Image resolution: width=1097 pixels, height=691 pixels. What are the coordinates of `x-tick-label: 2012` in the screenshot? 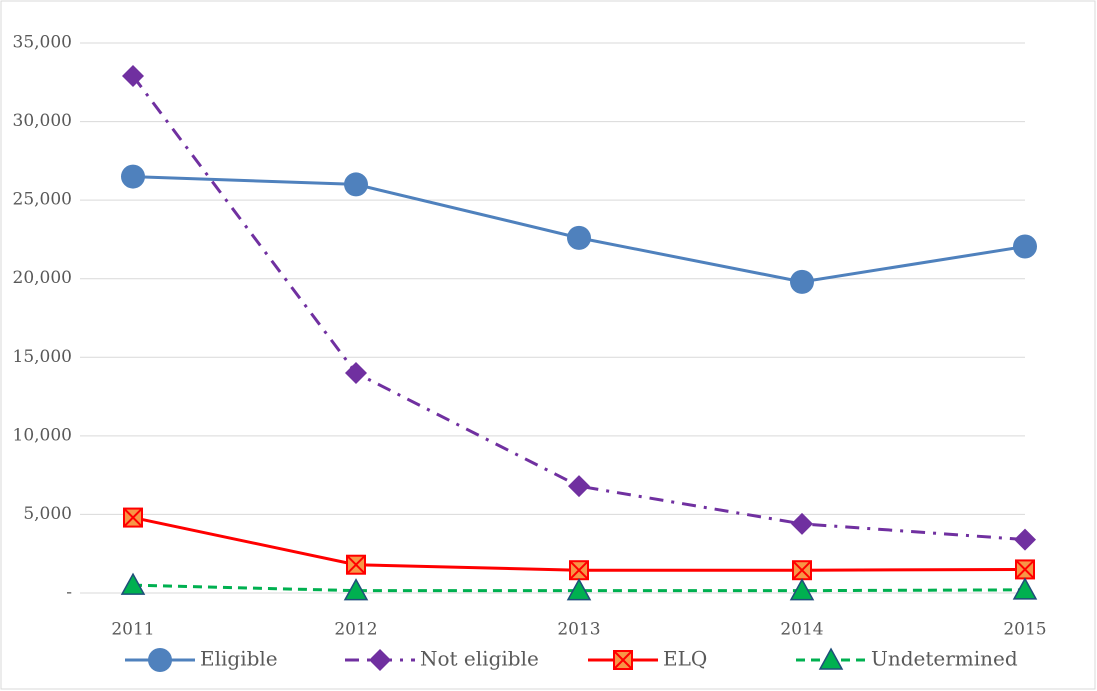 It's located at (355, 630).